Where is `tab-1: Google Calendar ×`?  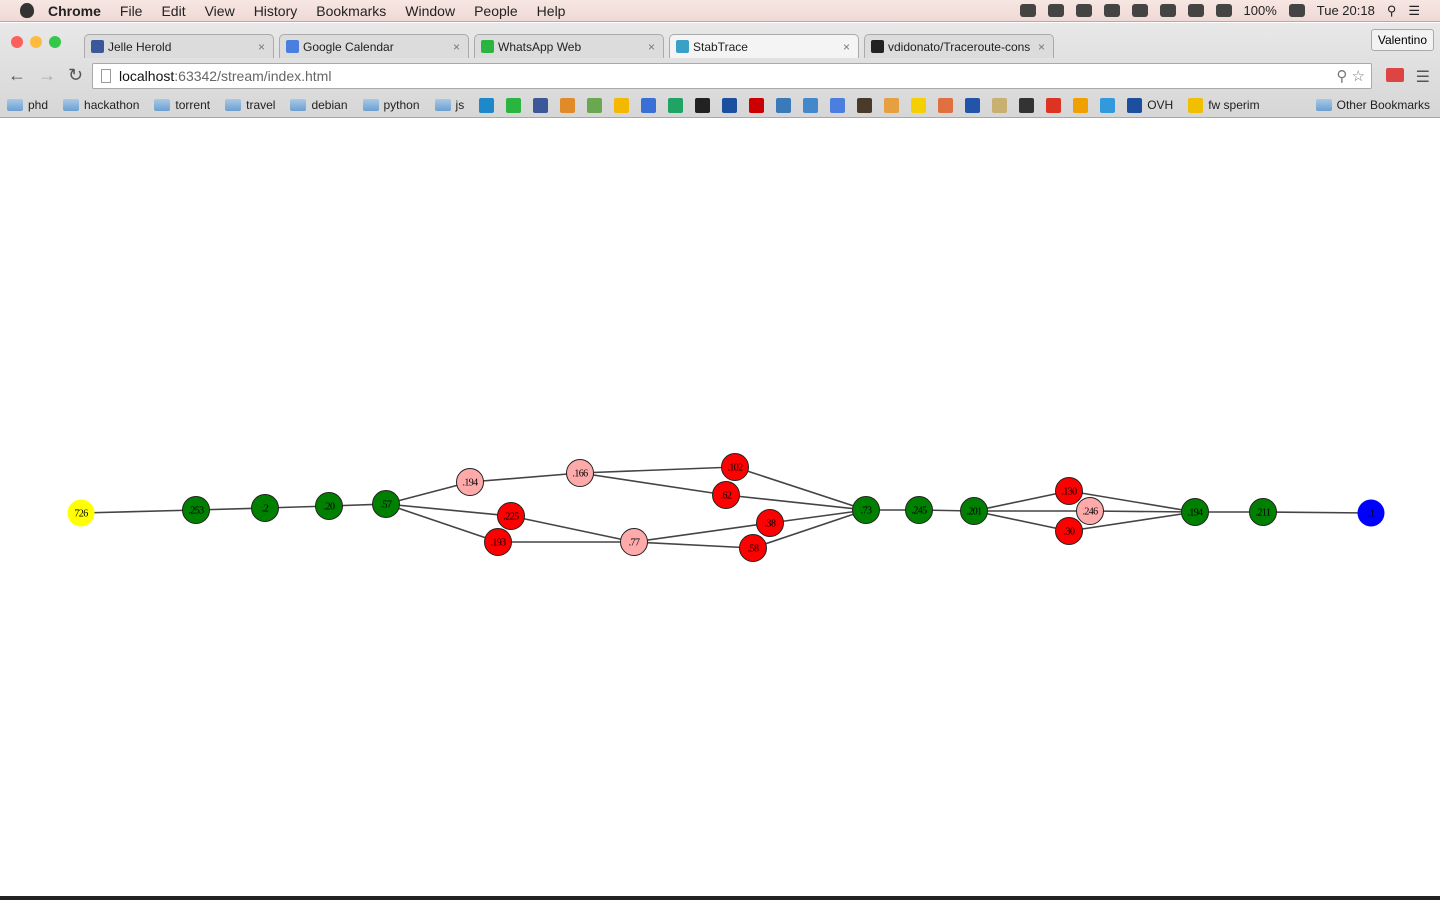
tab-1: Google Calendar × is located at coordinates (374, 46).